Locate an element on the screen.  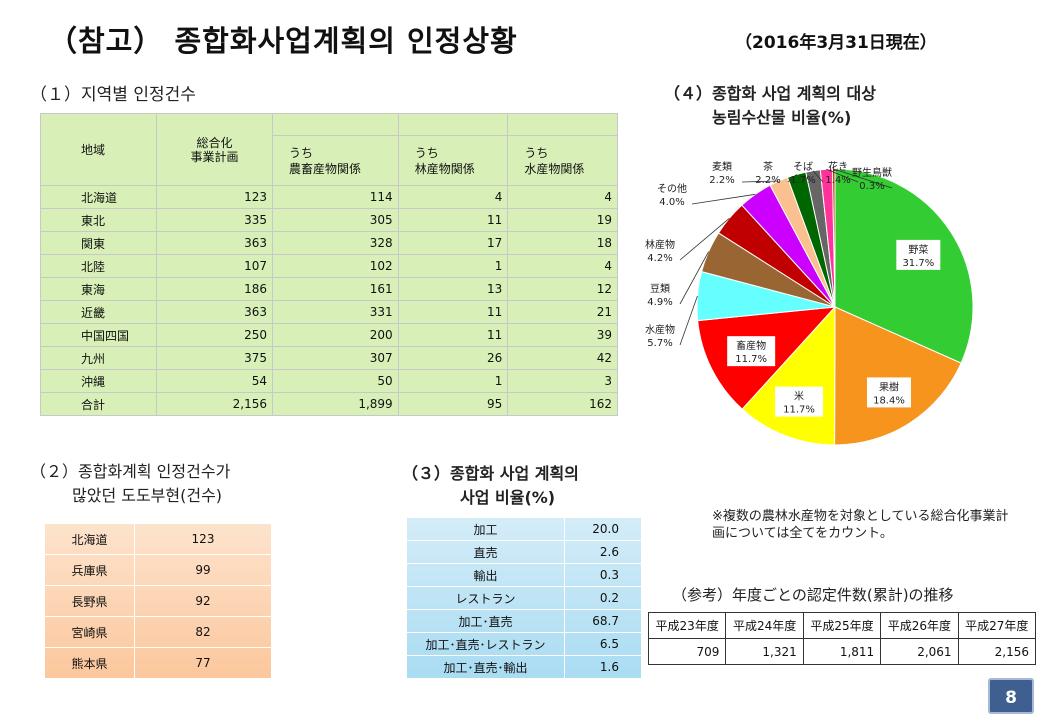
region-row: 沖縄 54 50 1 3 is located at coordinates (329, 381).